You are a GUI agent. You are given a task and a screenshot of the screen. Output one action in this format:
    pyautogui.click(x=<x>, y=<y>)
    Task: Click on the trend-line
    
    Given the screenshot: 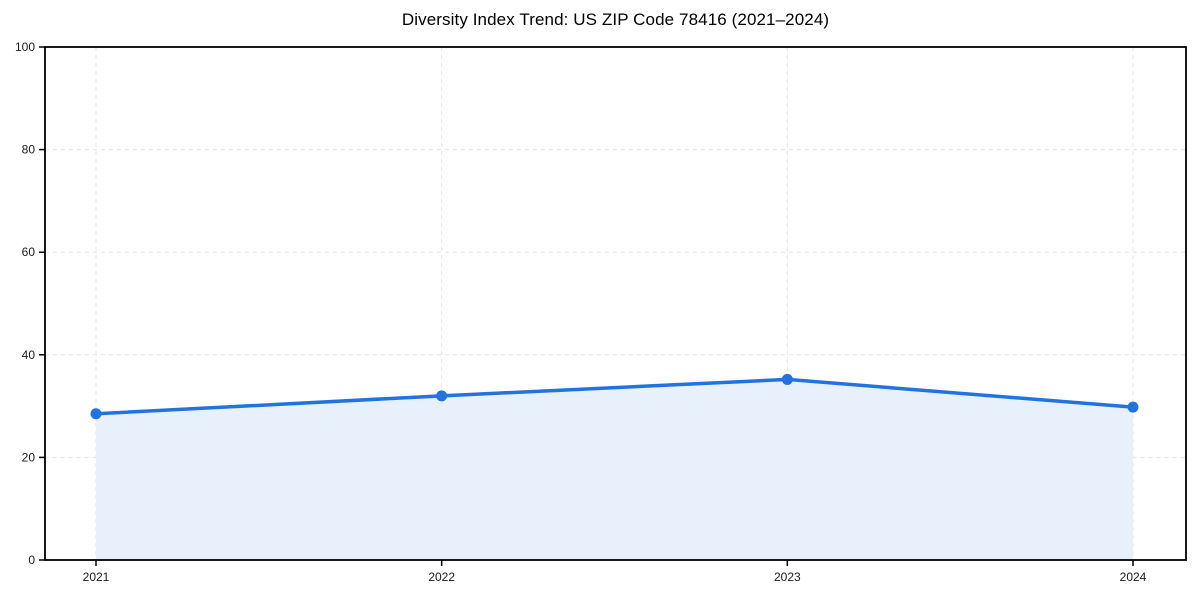 What is the action you would take?
    pyautogui.click(x=614, y=396)
    